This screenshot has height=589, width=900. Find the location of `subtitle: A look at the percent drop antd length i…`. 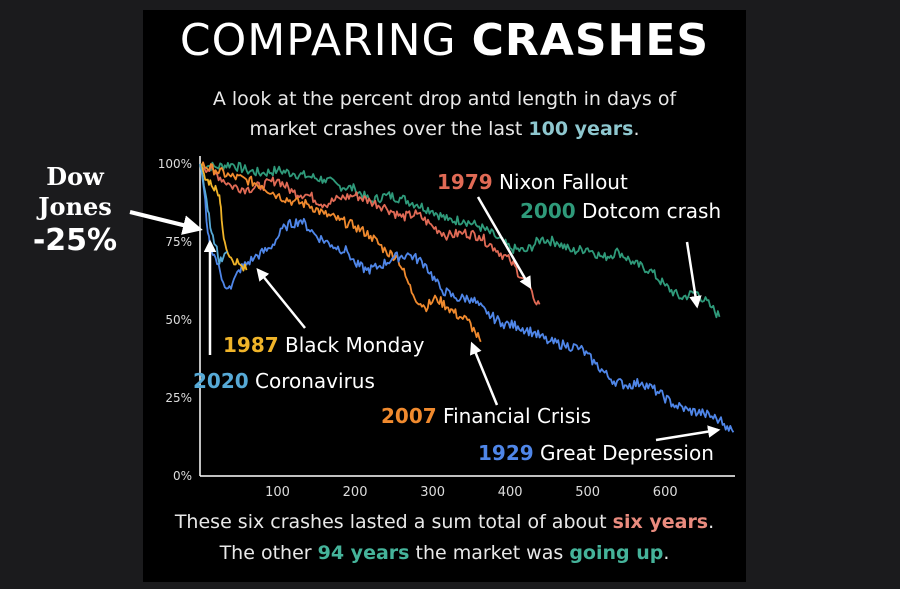

subtitle: A look at the percent drop antd length i… is located at coordinates (444, 114).